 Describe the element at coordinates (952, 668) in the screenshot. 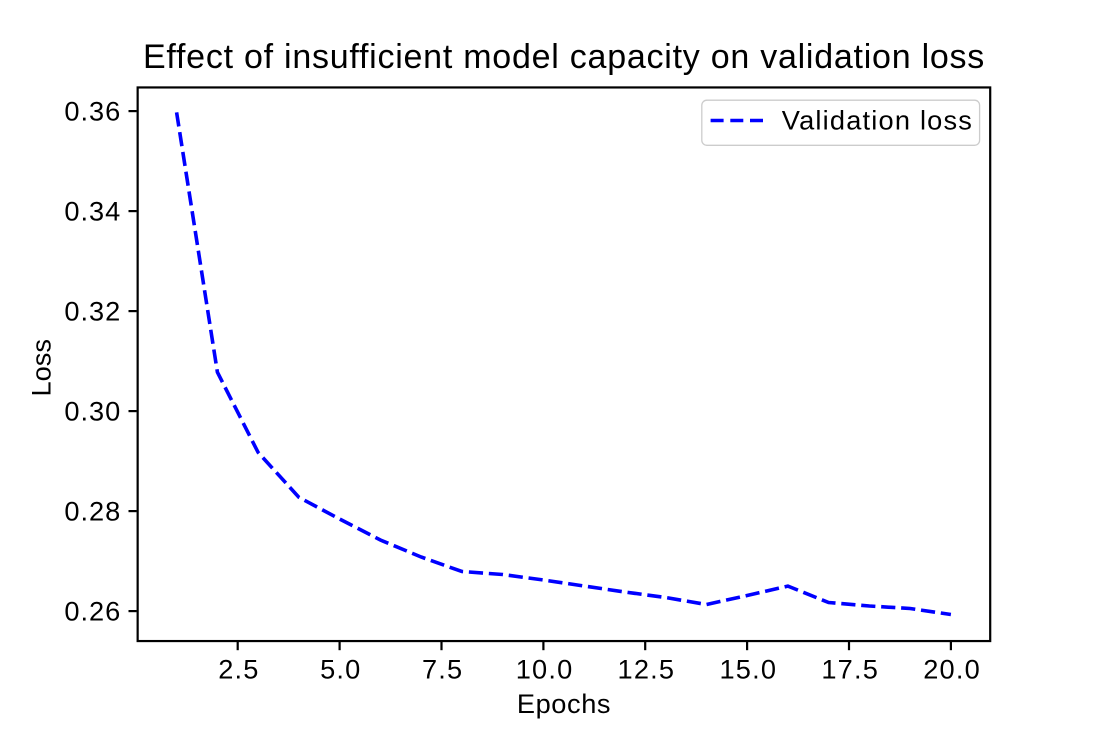

I see `svg-text: 20.0` at that location.